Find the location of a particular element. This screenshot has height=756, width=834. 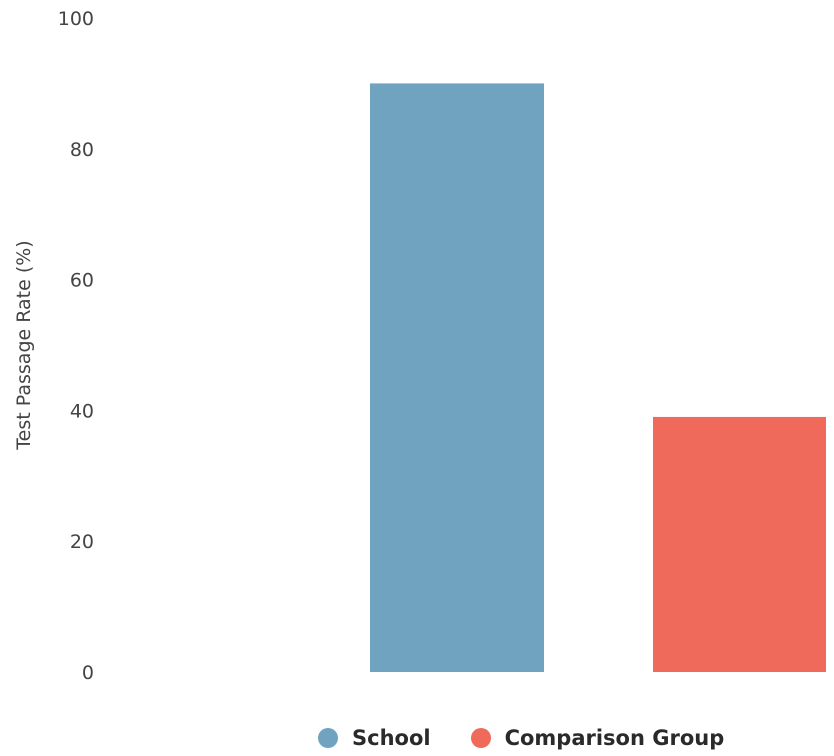

y-tick-label-80: 80 is located at coordinates (82, 150).